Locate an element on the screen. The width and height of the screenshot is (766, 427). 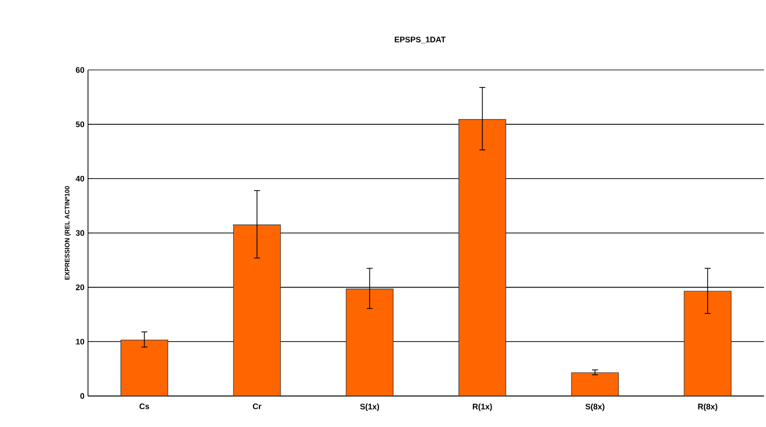
y-tick-label: 30 is located at coordinates (80, 233).